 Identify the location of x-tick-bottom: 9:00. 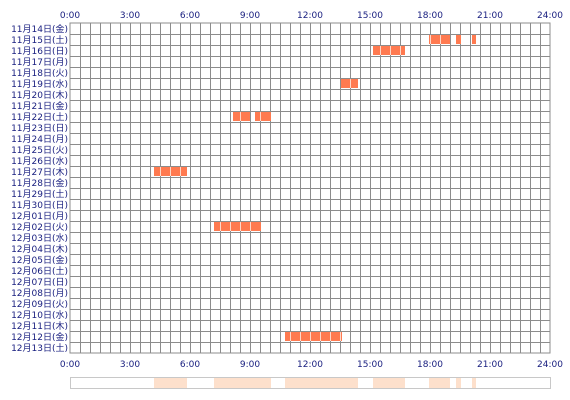
(250, 365).